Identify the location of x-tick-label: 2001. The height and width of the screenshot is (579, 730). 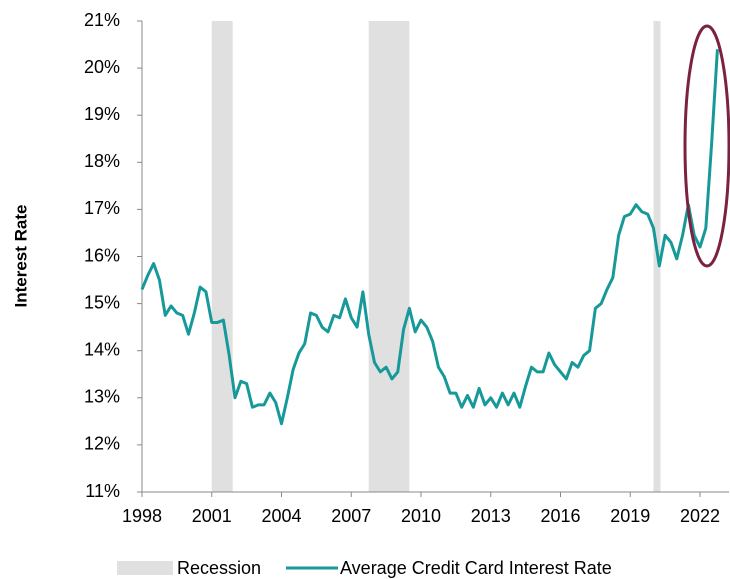
(212, 516).